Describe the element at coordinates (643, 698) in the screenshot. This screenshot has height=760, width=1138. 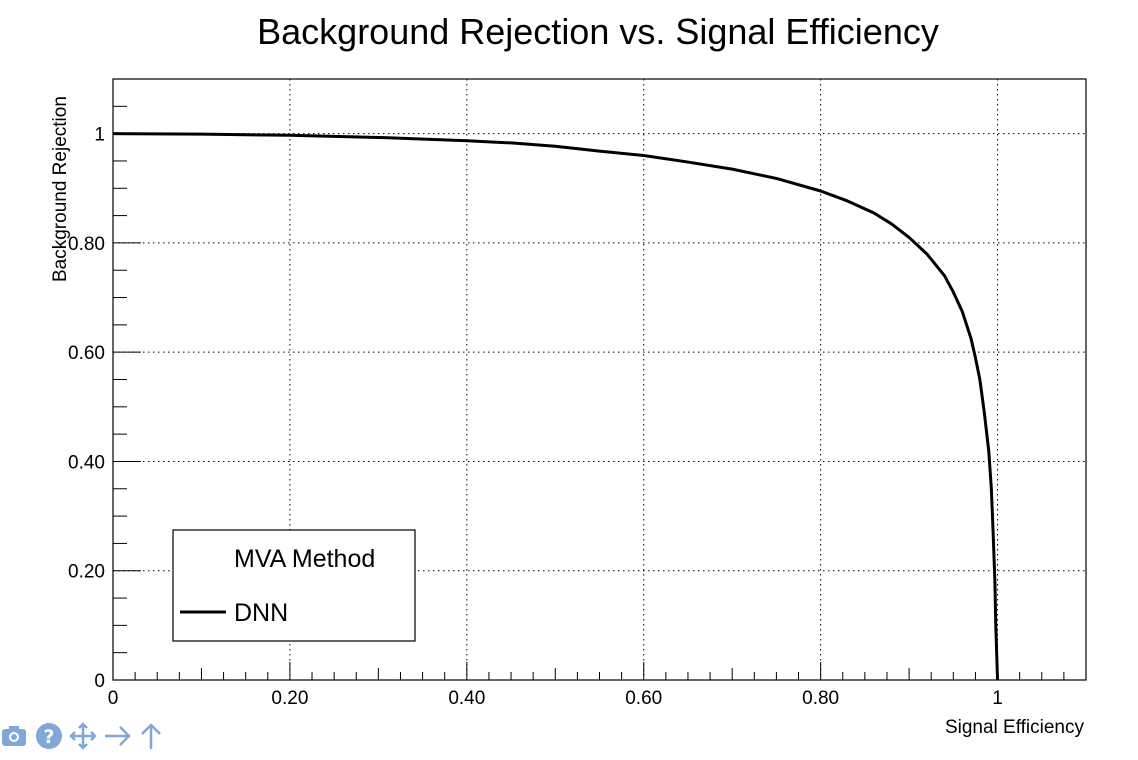
I see `x-tick-label-3: 0.60` at that location.